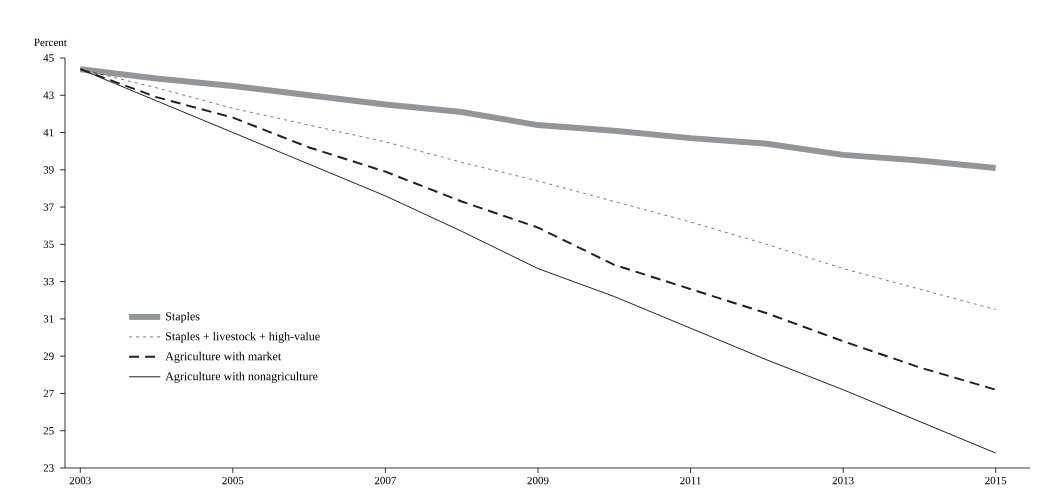  What do you see at coordinates (48, 170) in the screenshot?
I see `y-tick-label: 39` at bounding box center [48, 170].